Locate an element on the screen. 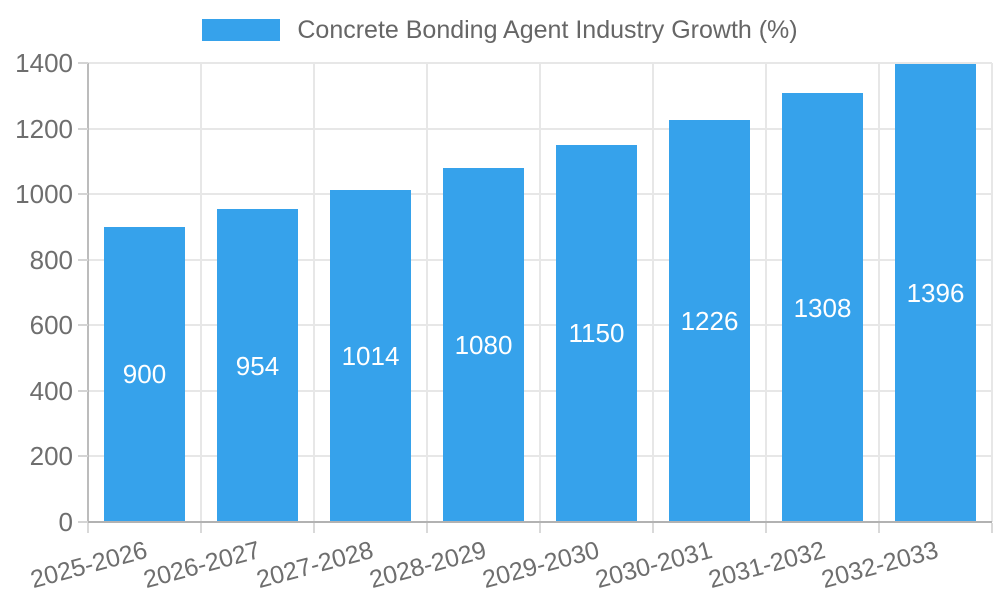  bar-value-label: 1080 is located at coordinates (483, 345).